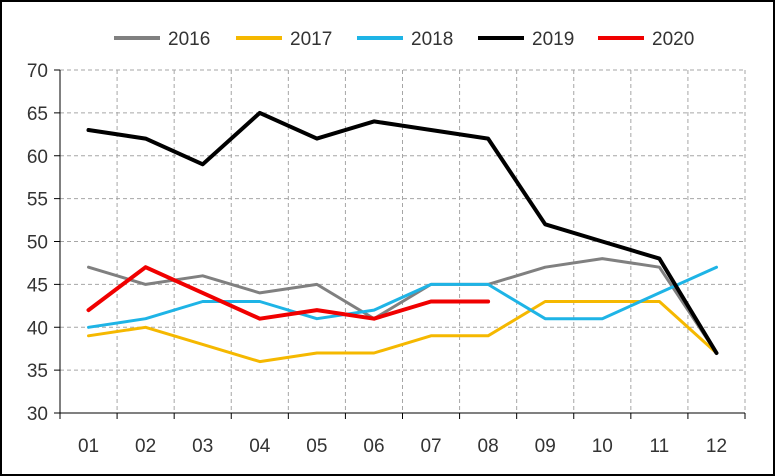 The height and width of the screenshot is (476, 775). What do you see at coordinates (311, 39) in the screenshot?
I see `legend-label-2017: 2017` at bounding box center [311, 39].